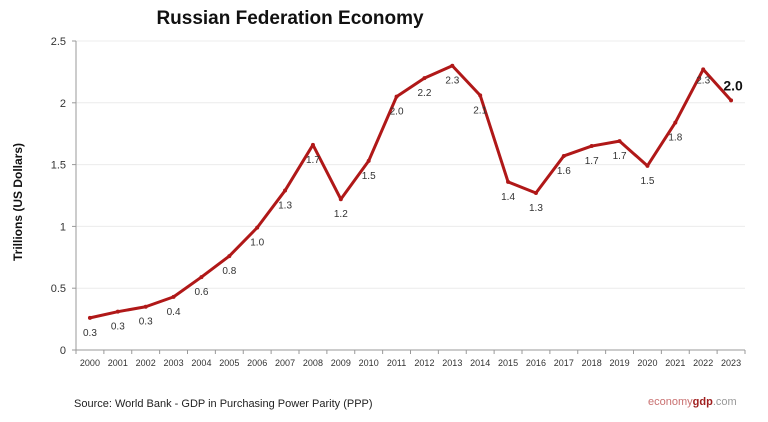  Describe the element at coordinates (63, 227) in the screenshot. I see `y-tick-label: 1` at that location.